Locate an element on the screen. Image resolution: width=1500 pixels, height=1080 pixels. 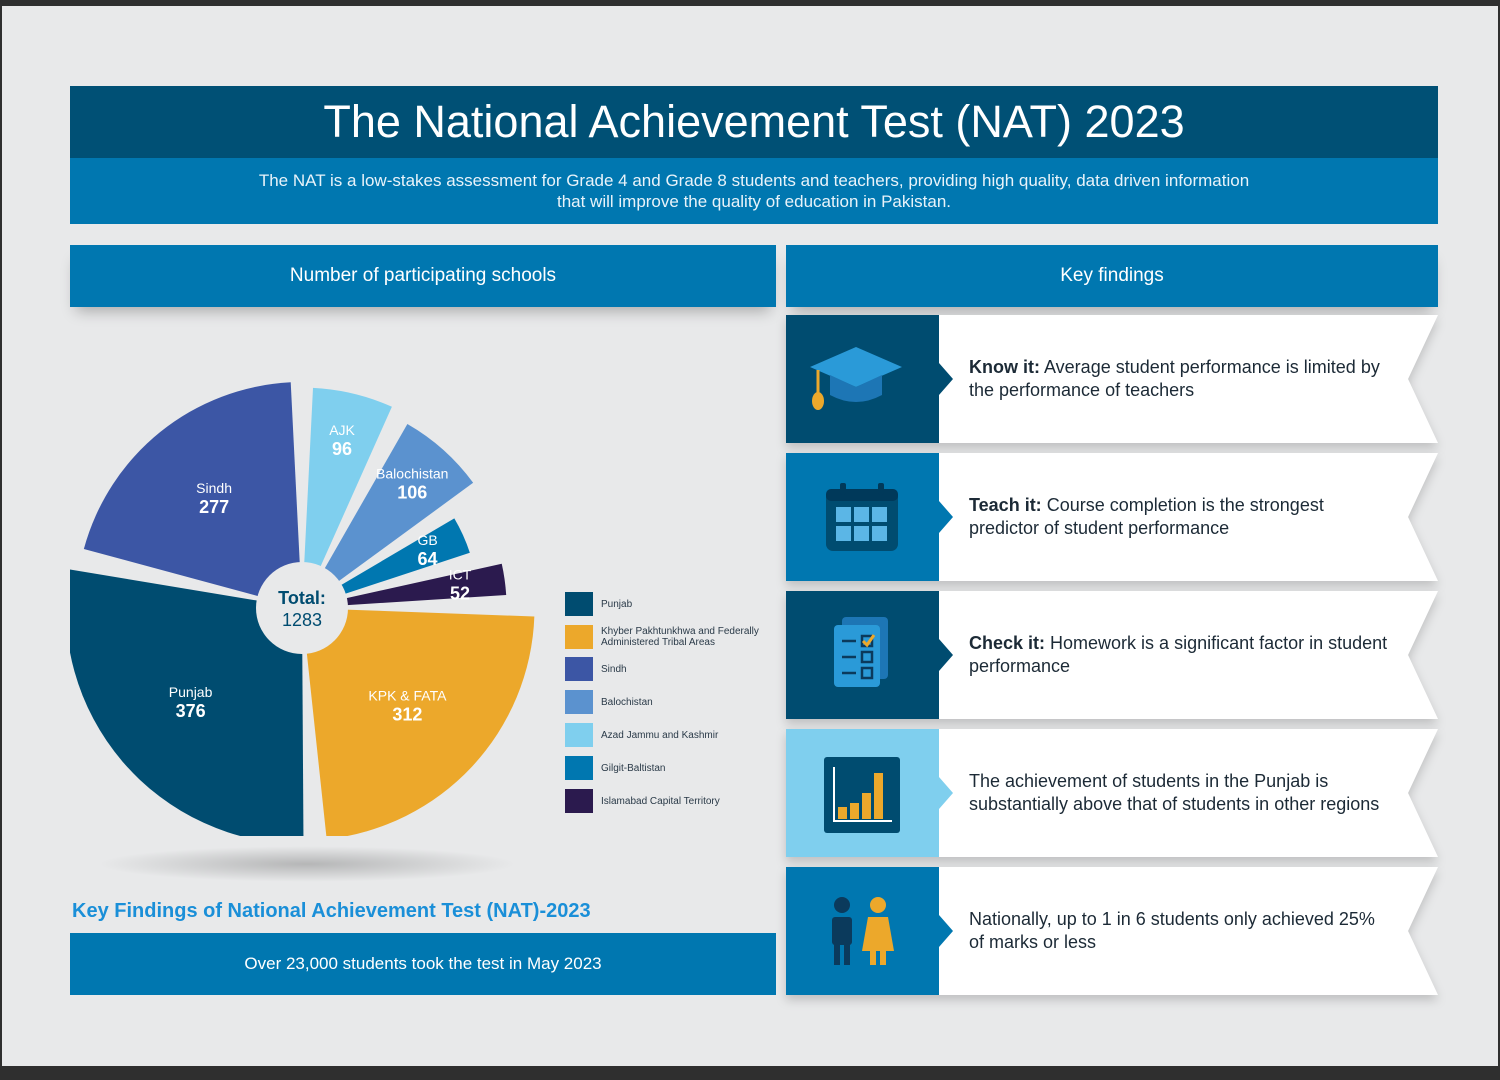
calendar-icon is located at coordinates (862, 520).